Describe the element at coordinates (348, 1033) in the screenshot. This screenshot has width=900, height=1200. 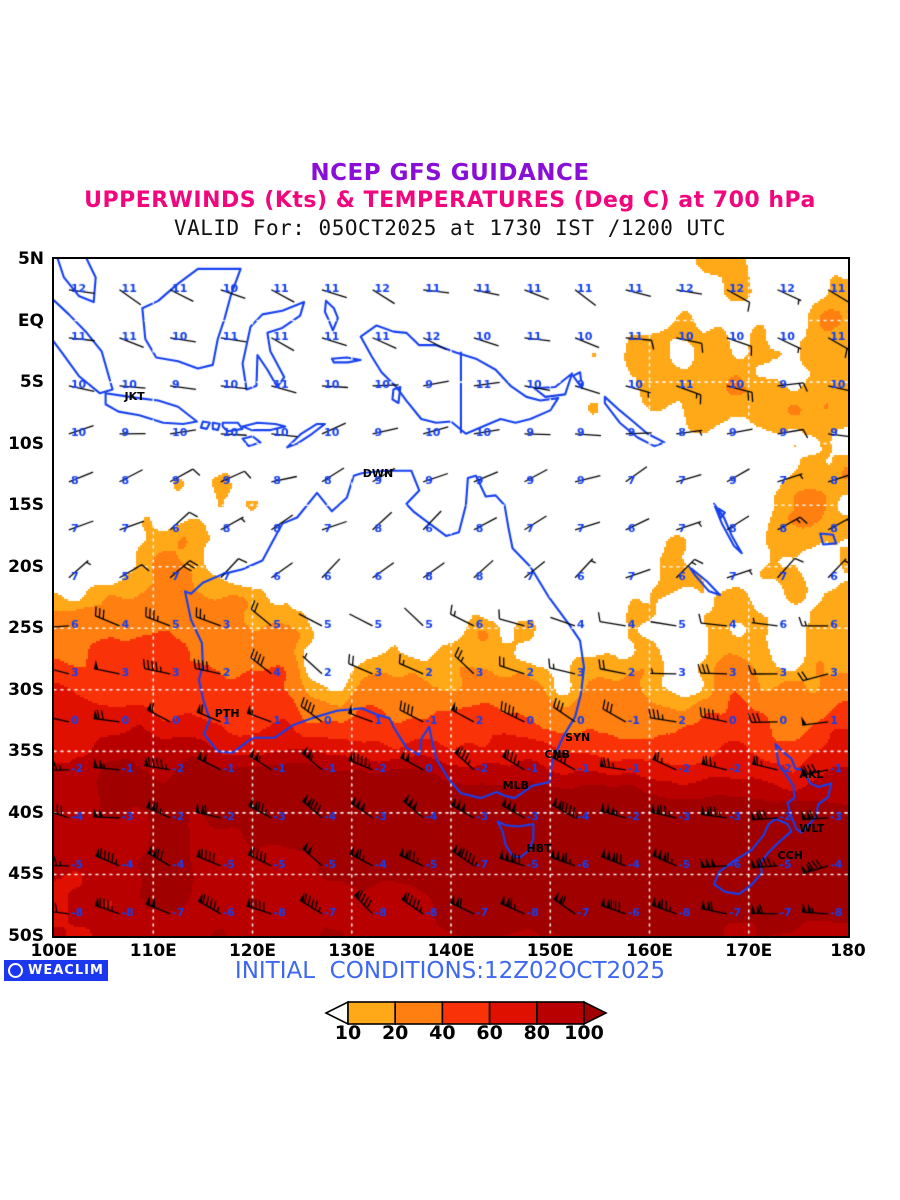
I see `colorbar-tick-label: 10` at that location.